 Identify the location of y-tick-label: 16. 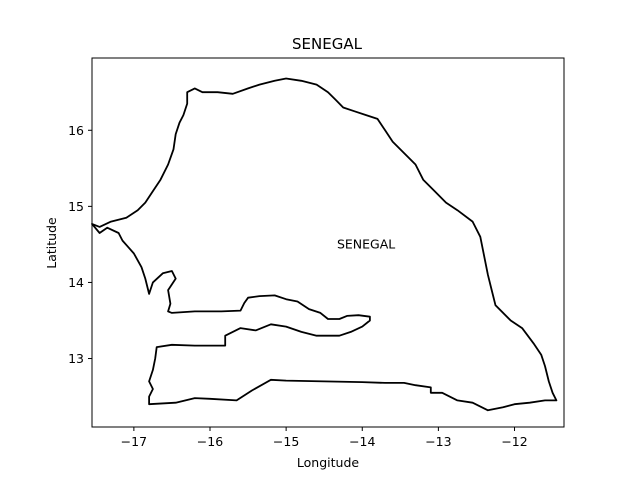
(76, 130).